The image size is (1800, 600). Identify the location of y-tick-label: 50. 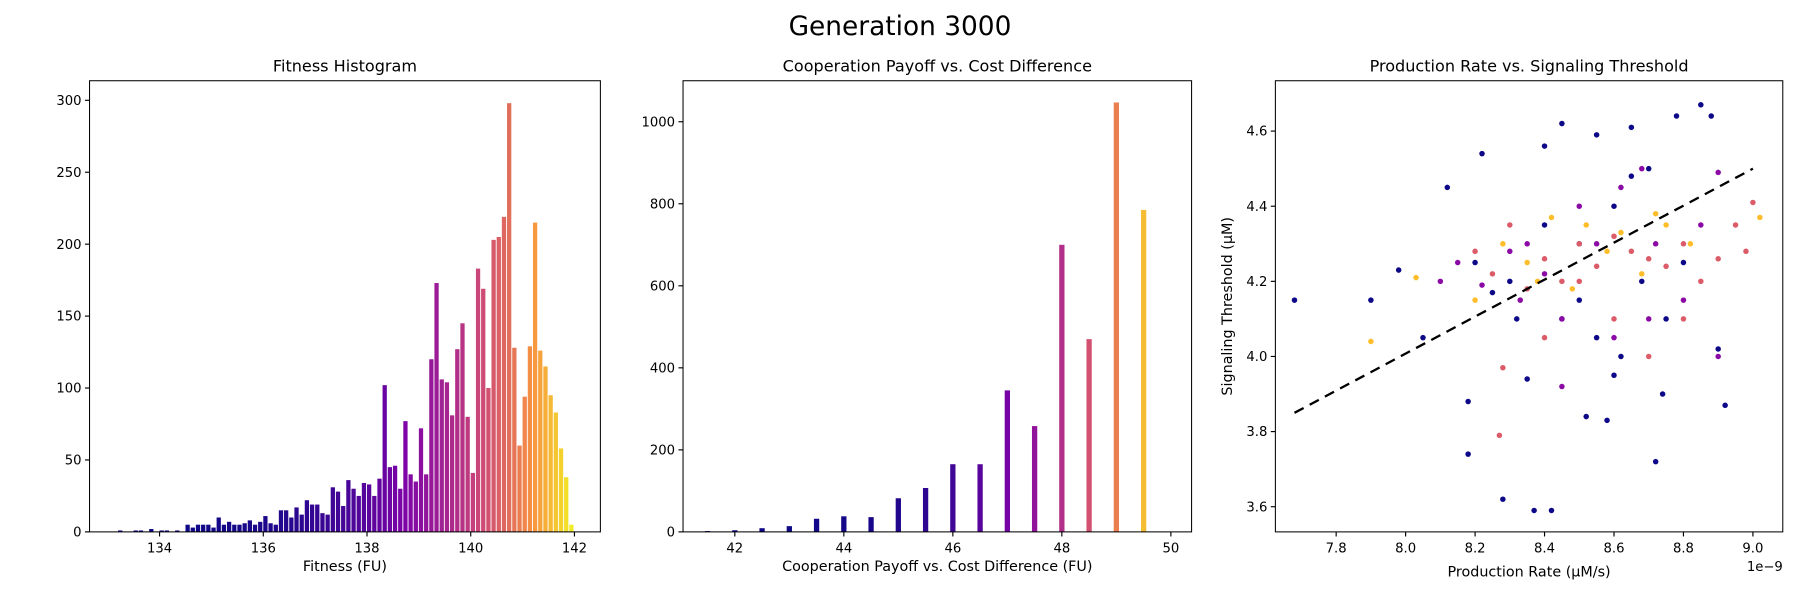
(73, 461).